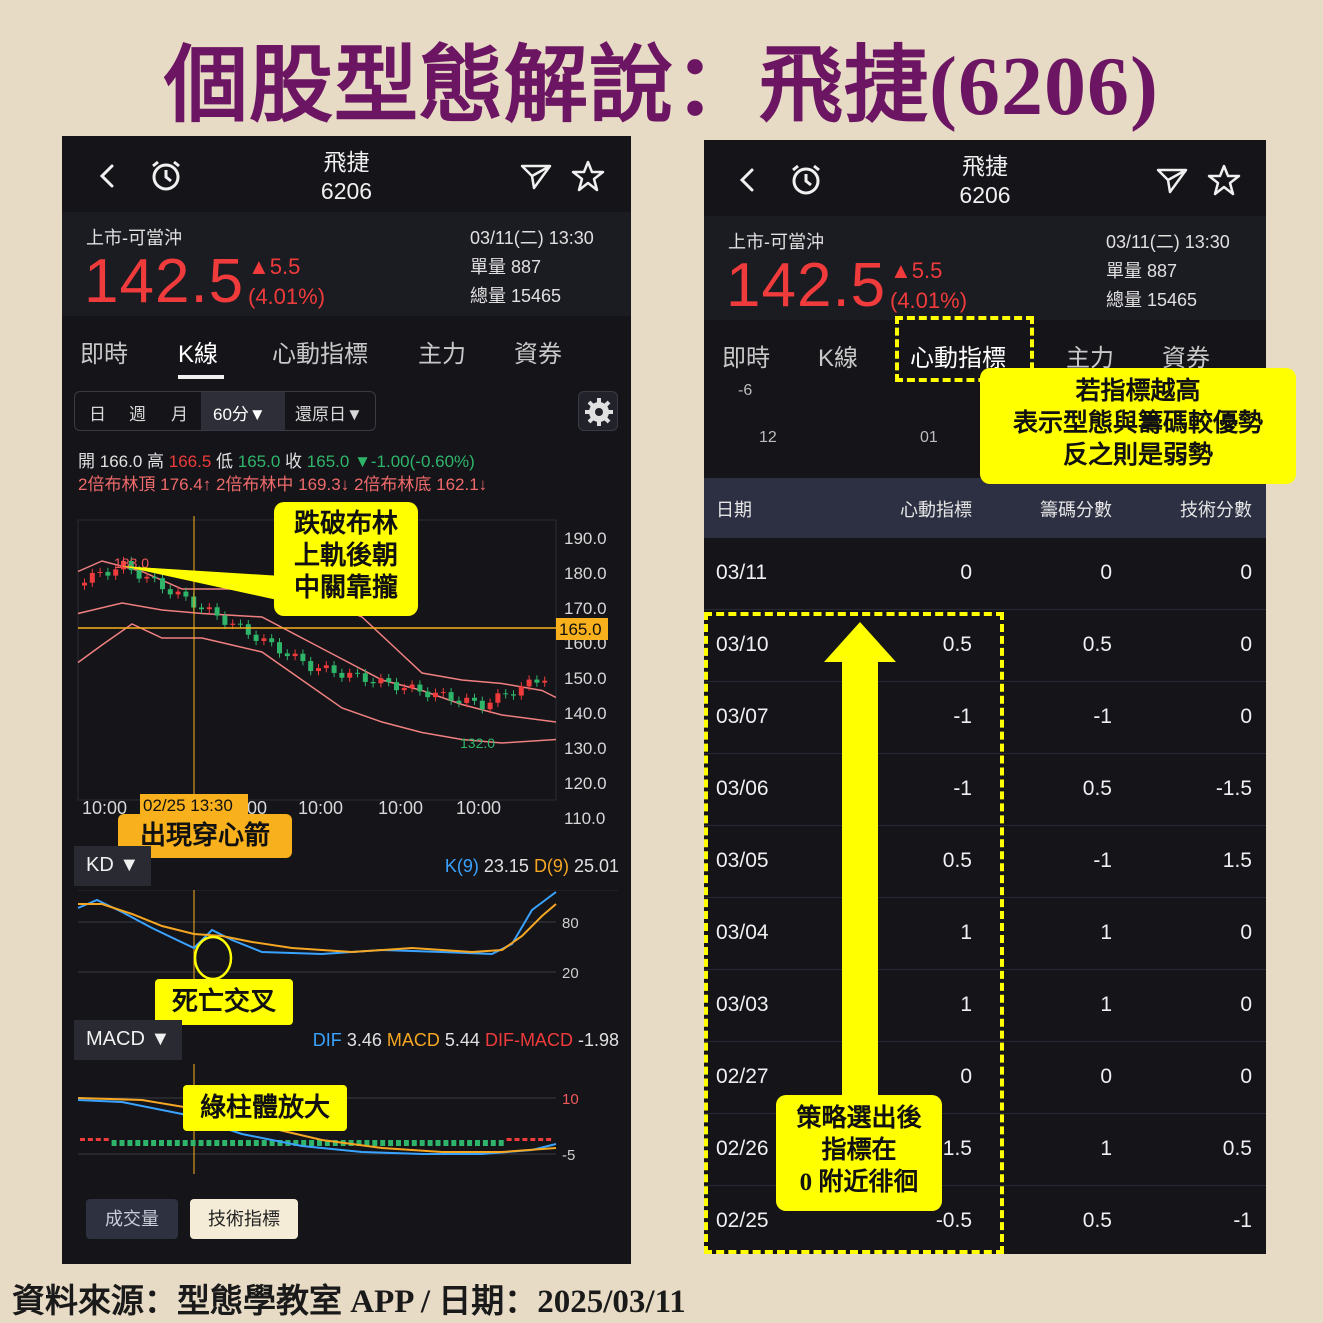 This screenshot has width=1323, height=1323. I want to click on table-row: 03/04 1 1 0, so click(985, 934).